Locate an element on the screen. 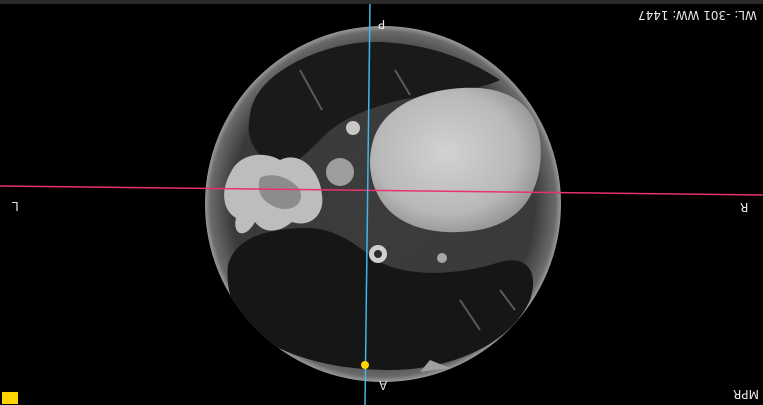 This screenshot has height=405, width=763. lower-lung-region is located at coordinates (380, 298).